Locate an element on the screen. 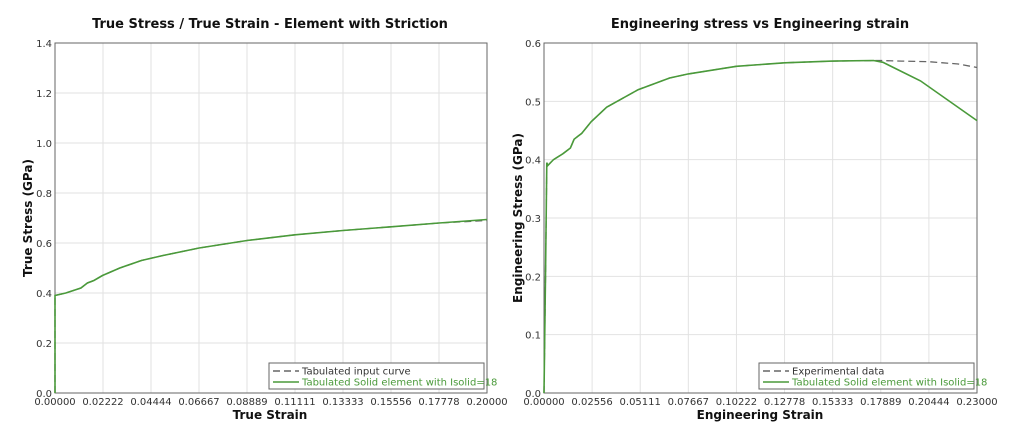 The width and height of the screenshot is (1010, 434). x-tick-label: 0.02222 is located at coordinates (102, 402).